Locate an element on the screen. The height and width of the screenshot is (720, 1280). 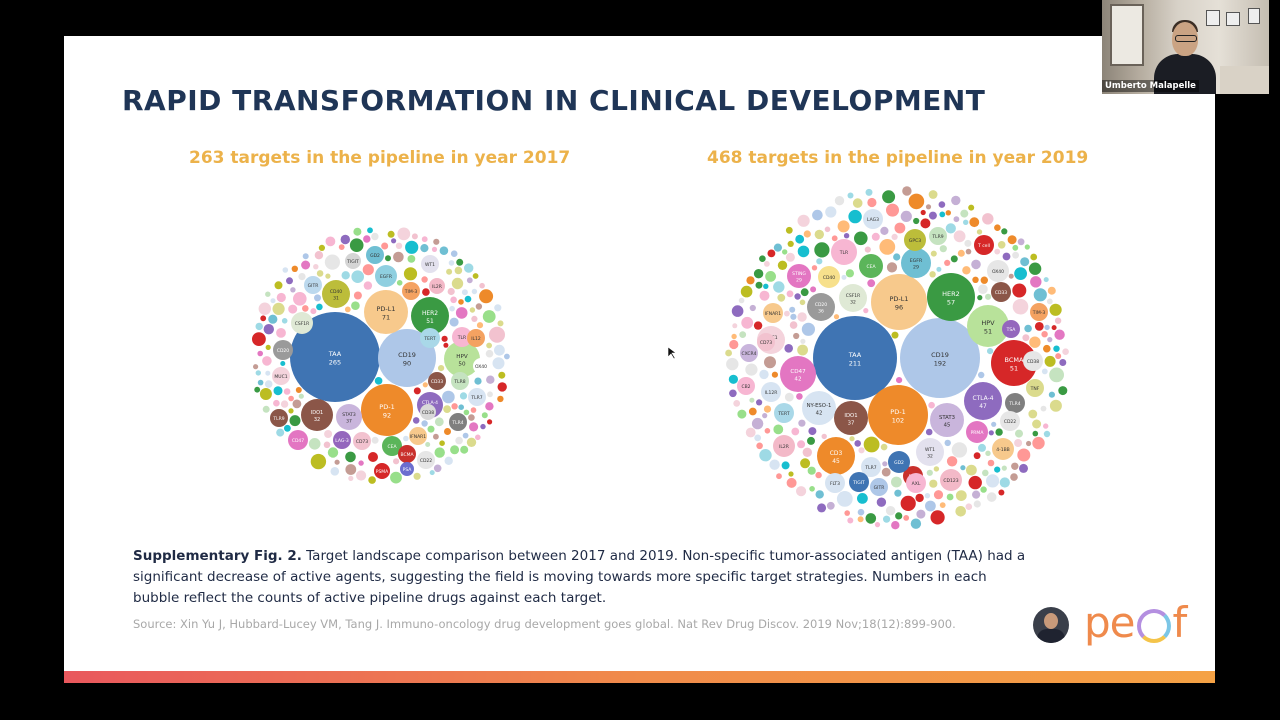
bottom-gradient-bar is located at coordinates (639, 677).